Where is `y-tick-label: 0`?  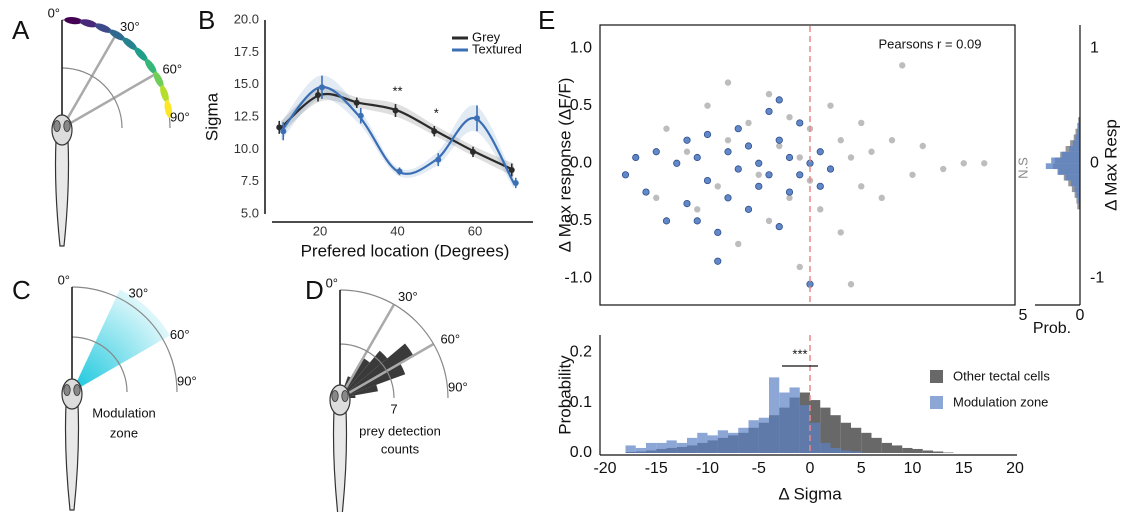 y-tick-label: 0 is located at coordinates (1094, 162).